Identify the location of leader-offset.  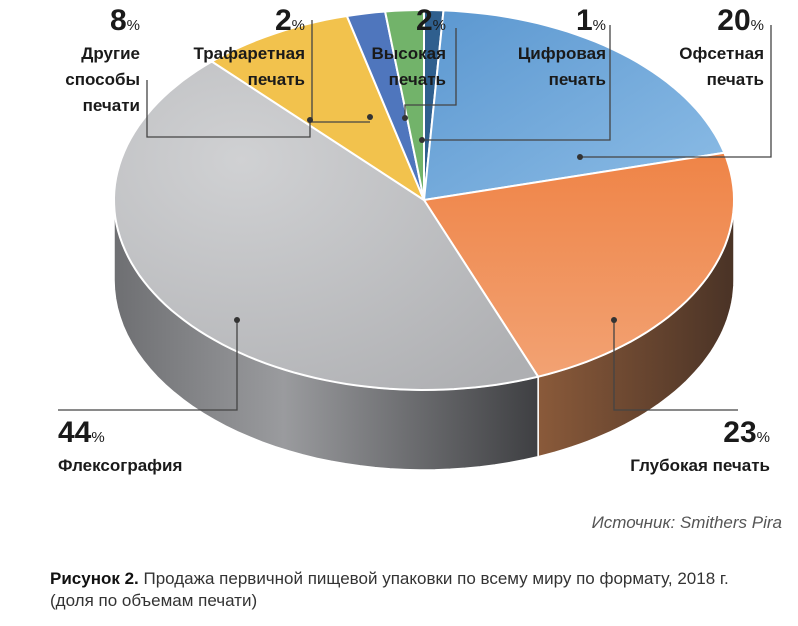
(676, 91).